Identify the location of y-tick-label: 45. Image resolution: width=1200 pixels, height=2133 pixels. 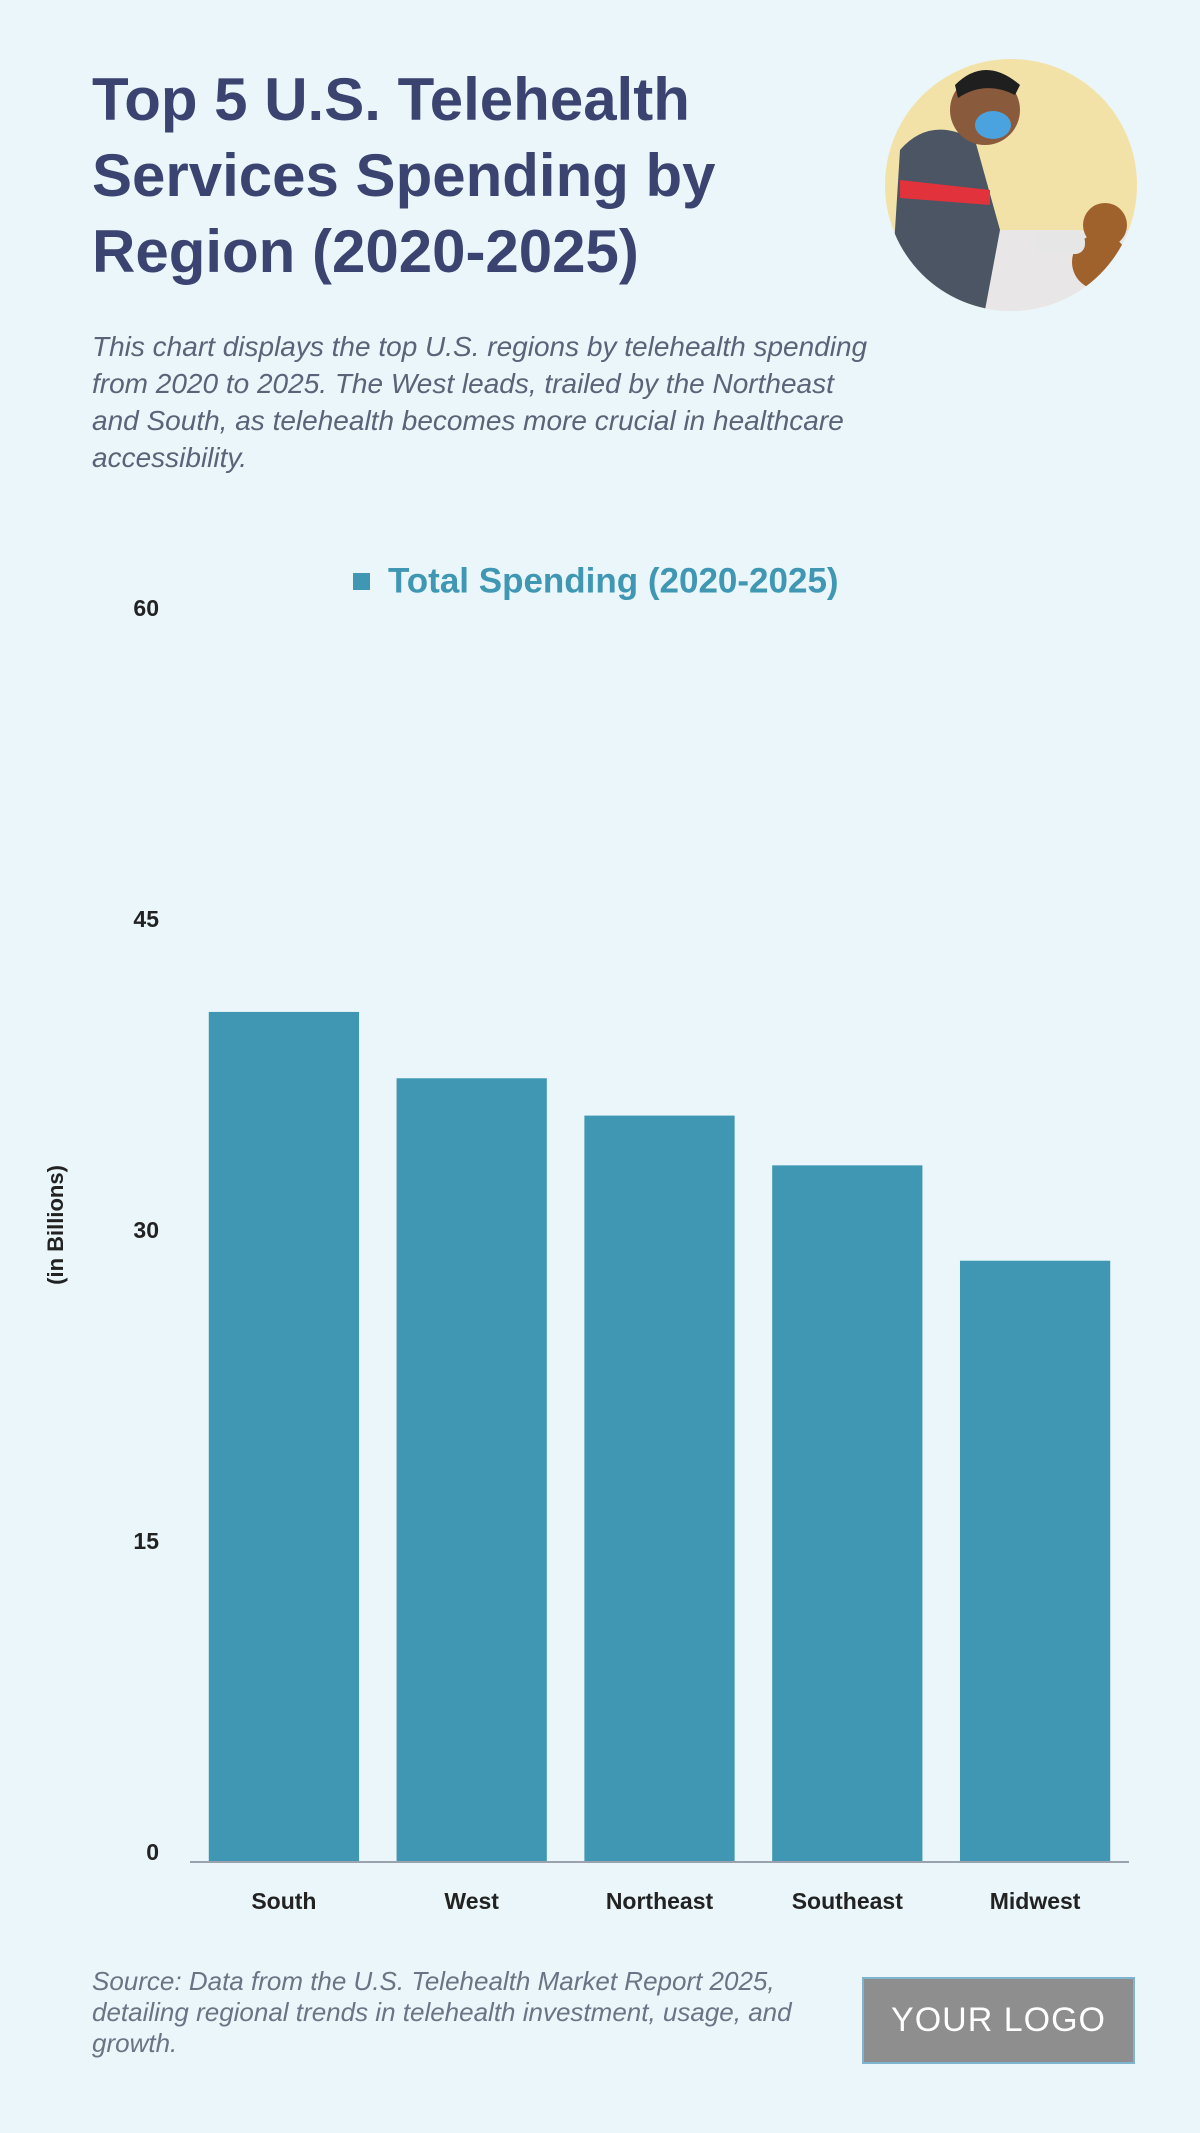
(146, 919).